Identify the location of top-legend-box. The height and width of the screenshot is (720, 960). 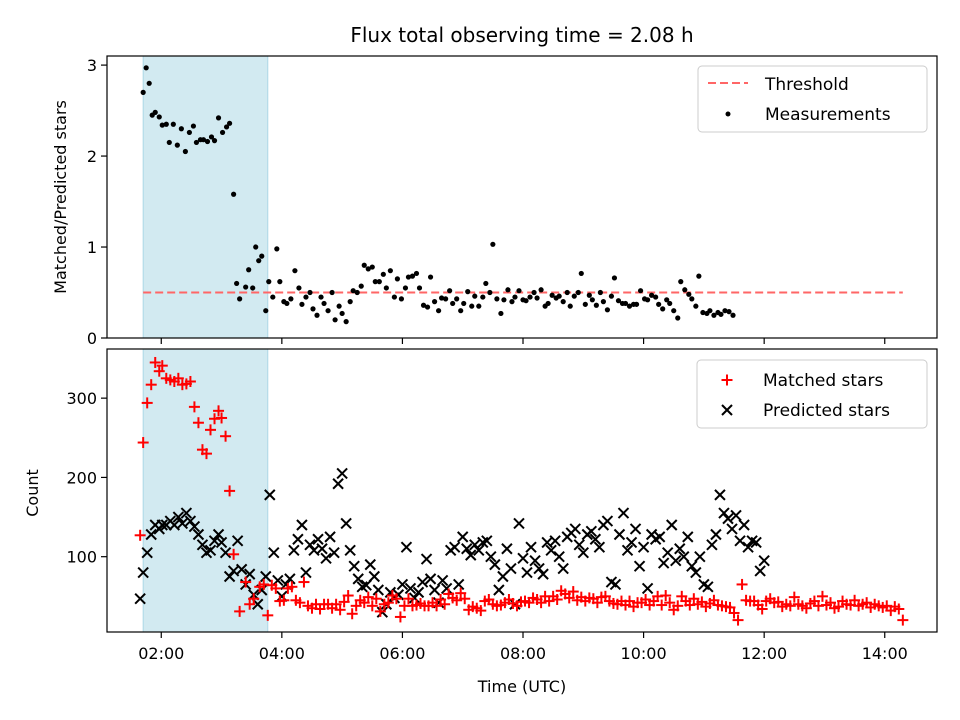
(812, 99).